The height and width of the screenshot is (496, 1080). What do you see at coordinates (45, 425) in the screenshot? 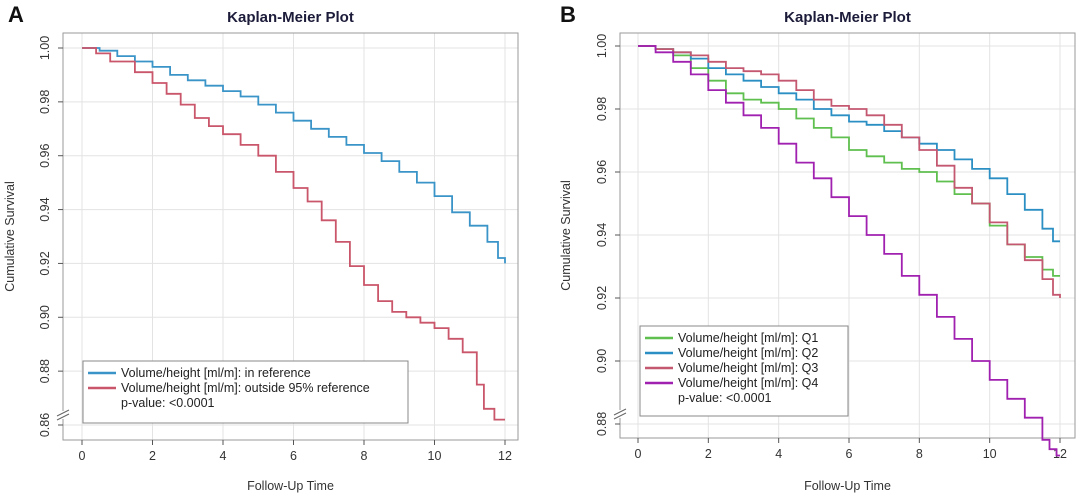
I see `y-tick-label: 0.86` at bounding box center [45, 425].